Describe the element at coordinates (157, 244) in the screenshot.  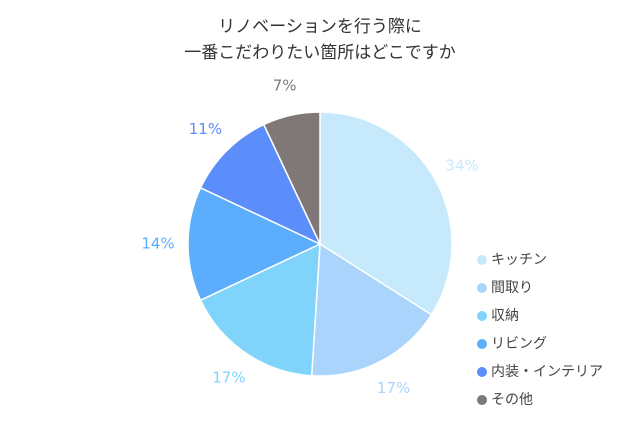
I see `data-label: 14%` at that location.